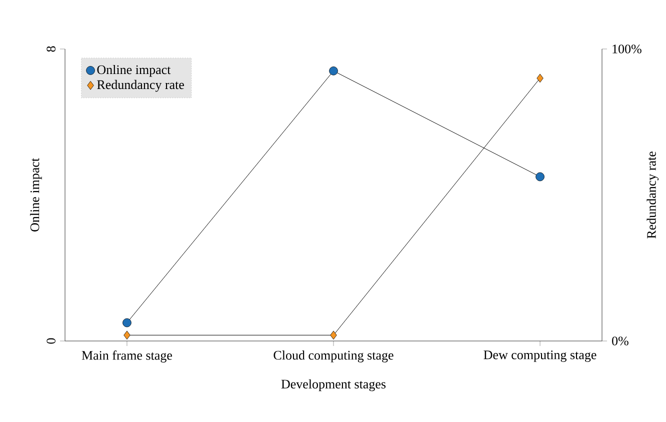 The image size is (666, 422). What do you see at coordinates (140, 86) in the screenshot?
I see `legend-label: Redundancy rate` at bounding box center [140, 86].